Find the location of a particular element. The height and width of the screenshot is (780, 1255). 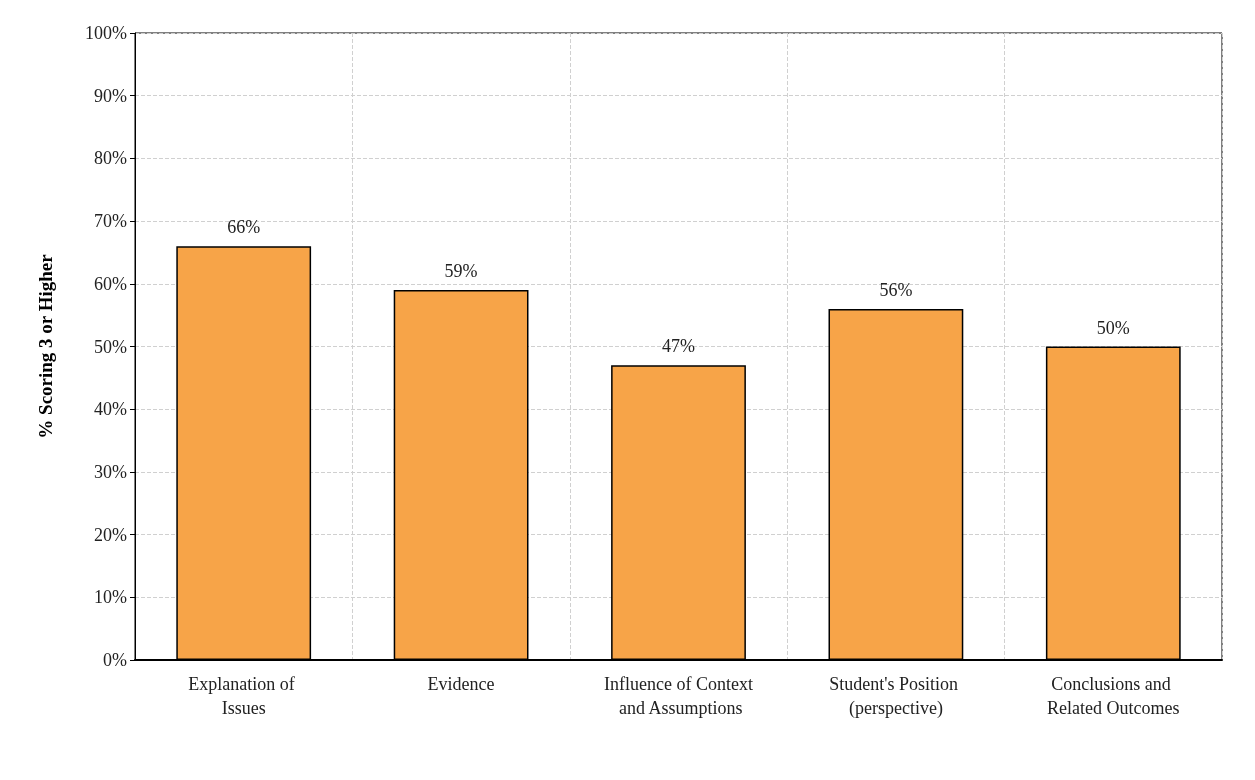

x-tick-label: Influence of Context and Assumptions is located at coordinates (678, 696).